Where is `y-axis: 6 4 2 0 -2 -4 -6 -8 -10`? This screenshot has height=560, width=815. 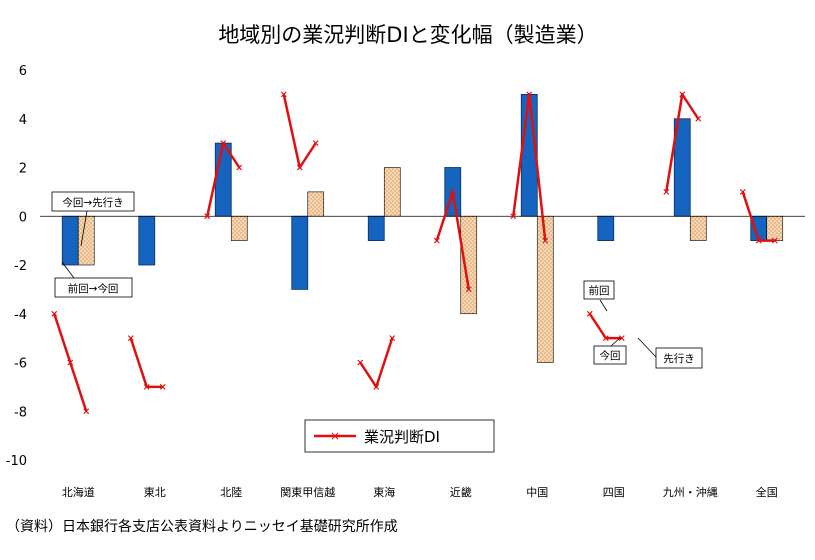 y-axis: 6 4 2 0 -2 -4 -6 -8 -10 is located at coordinates (16, 266).